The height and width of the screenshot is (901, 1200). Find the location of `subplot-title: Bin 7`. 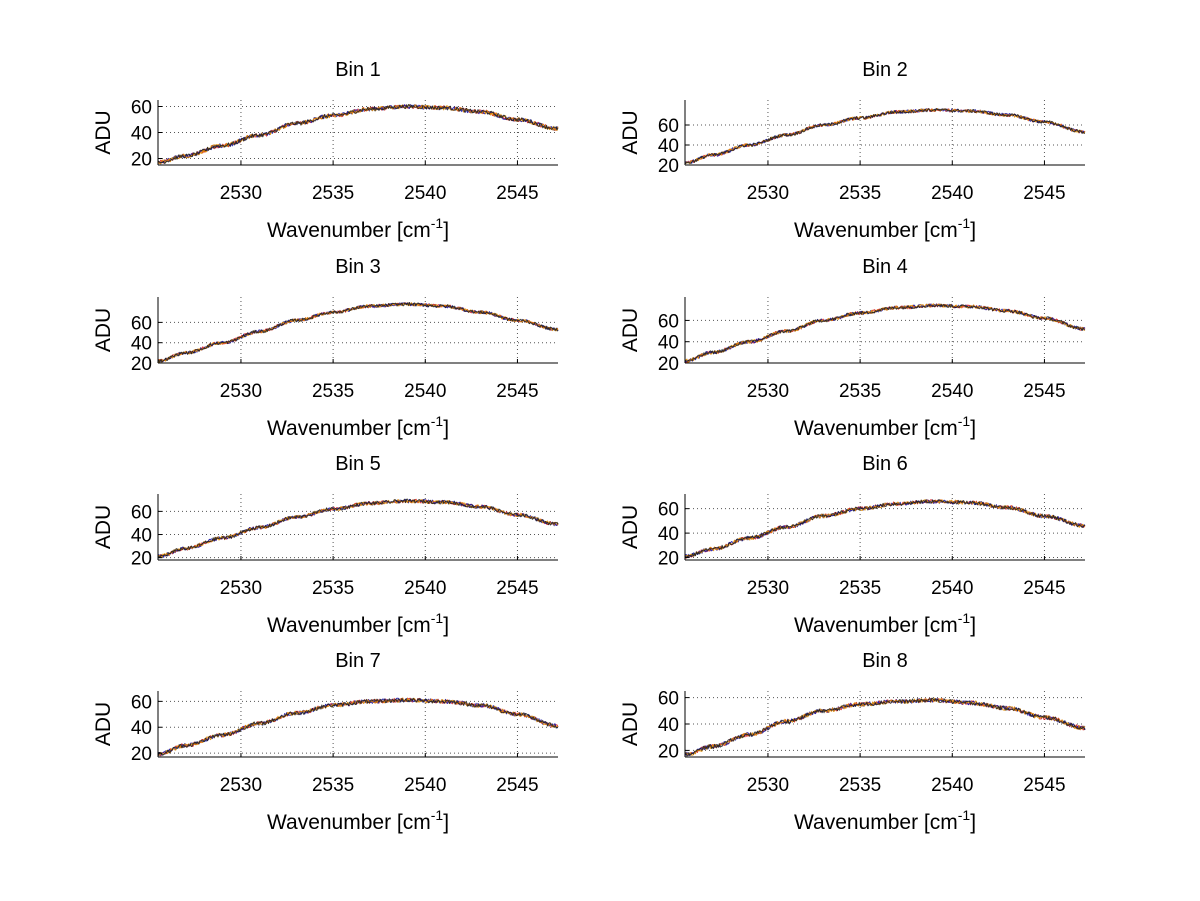

subplot-title: Bin 7 is located at coordinates (358, 661).